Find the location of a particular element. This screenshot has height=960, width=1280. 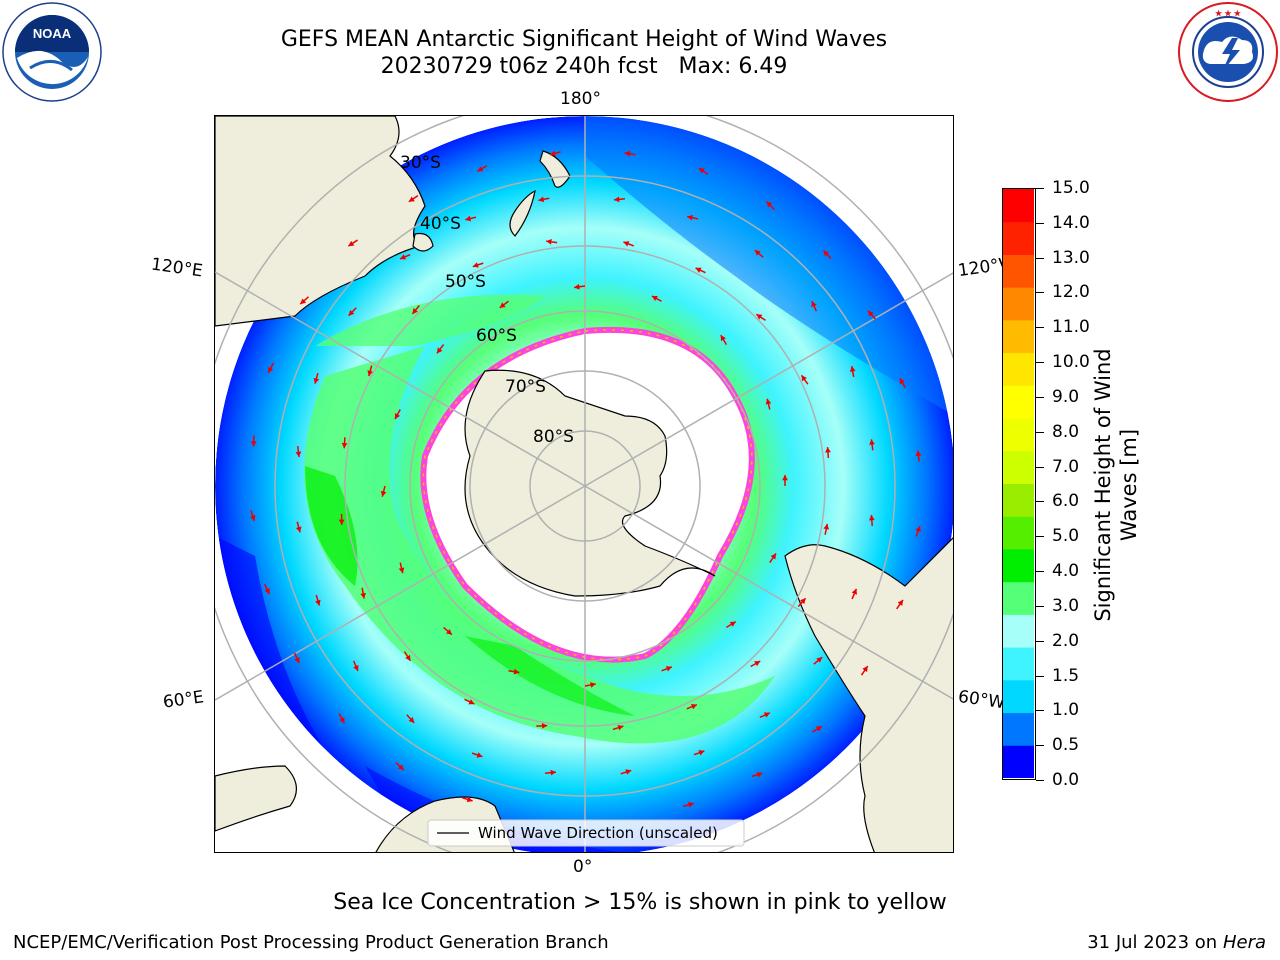

colorbar-tick-label: 3.0 is located at coordinates (1066, 605).